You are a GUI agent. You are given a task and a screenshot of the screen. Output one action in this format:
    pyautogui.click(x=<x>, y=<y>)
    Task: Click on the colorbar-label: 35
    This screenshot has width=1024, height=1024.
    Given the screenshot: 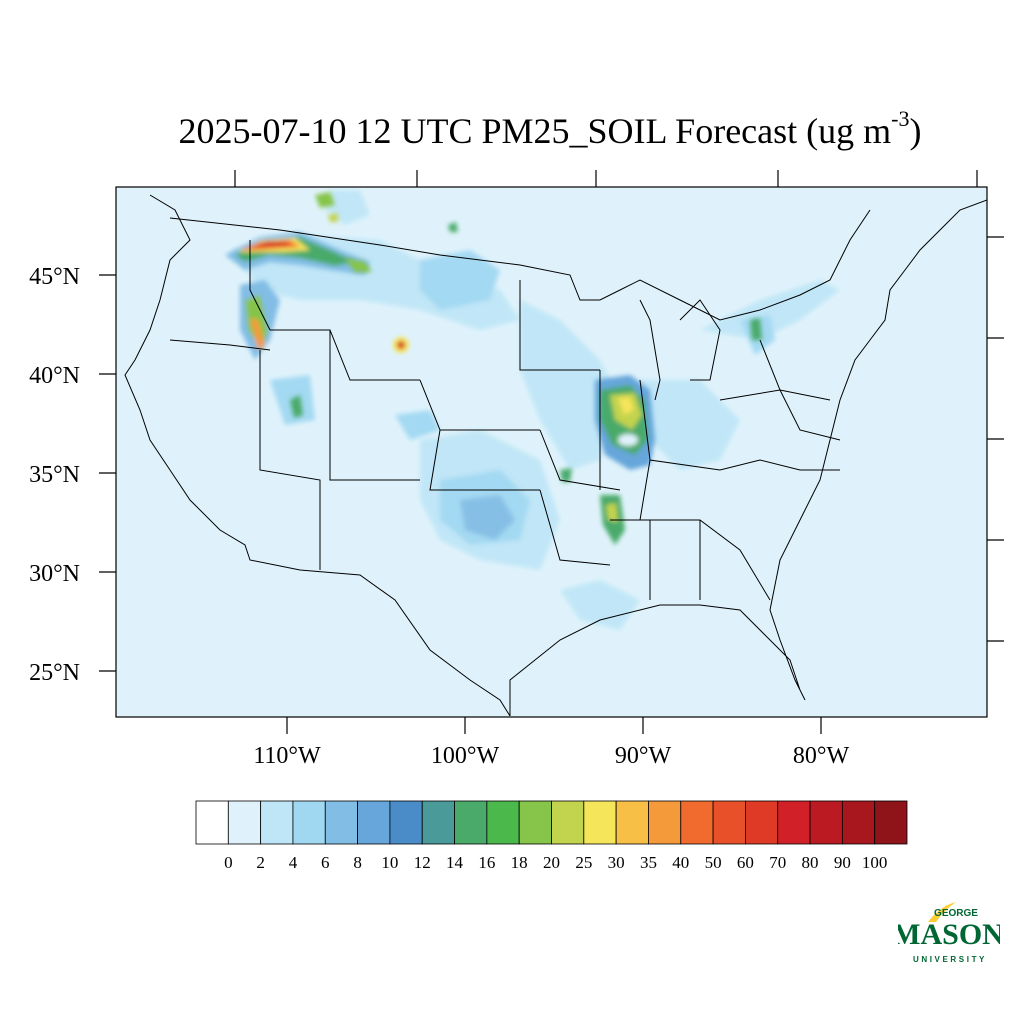 What is the action you would take?
    pyautogui.click(x=648, y=862)
    